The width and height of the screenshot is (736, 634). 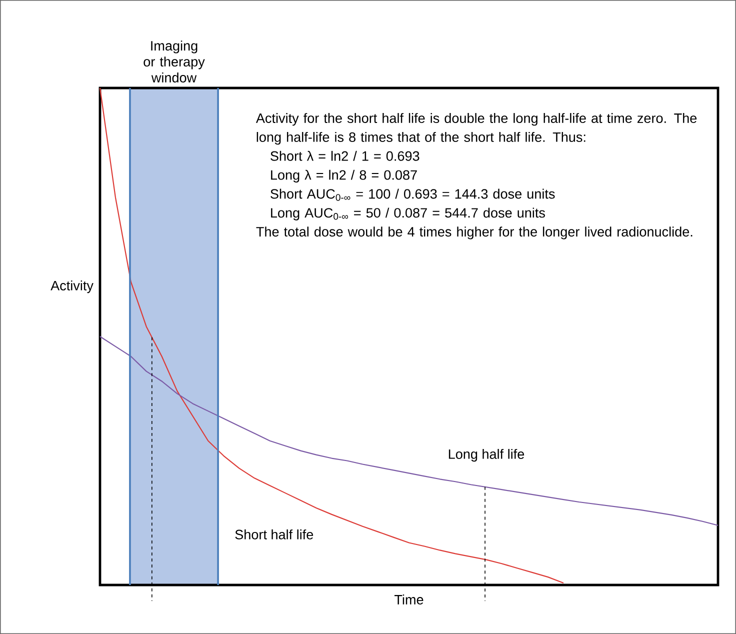 What do you see at coordinates (274, 534) in the screenshot?
I see `series-label: Short half life` at bounding box center [274, 534].